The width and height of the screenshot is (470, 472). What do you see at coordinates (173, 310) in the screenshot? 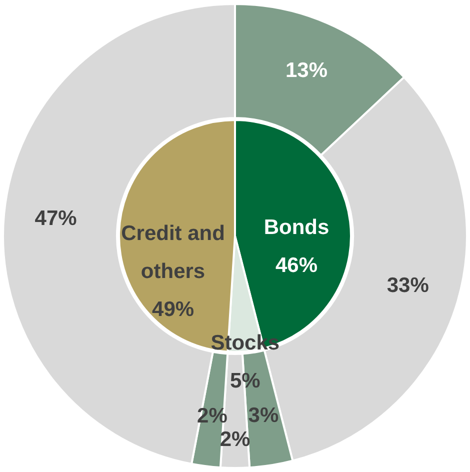
I see `data-label: 49%` at bounding box center [173, 310].